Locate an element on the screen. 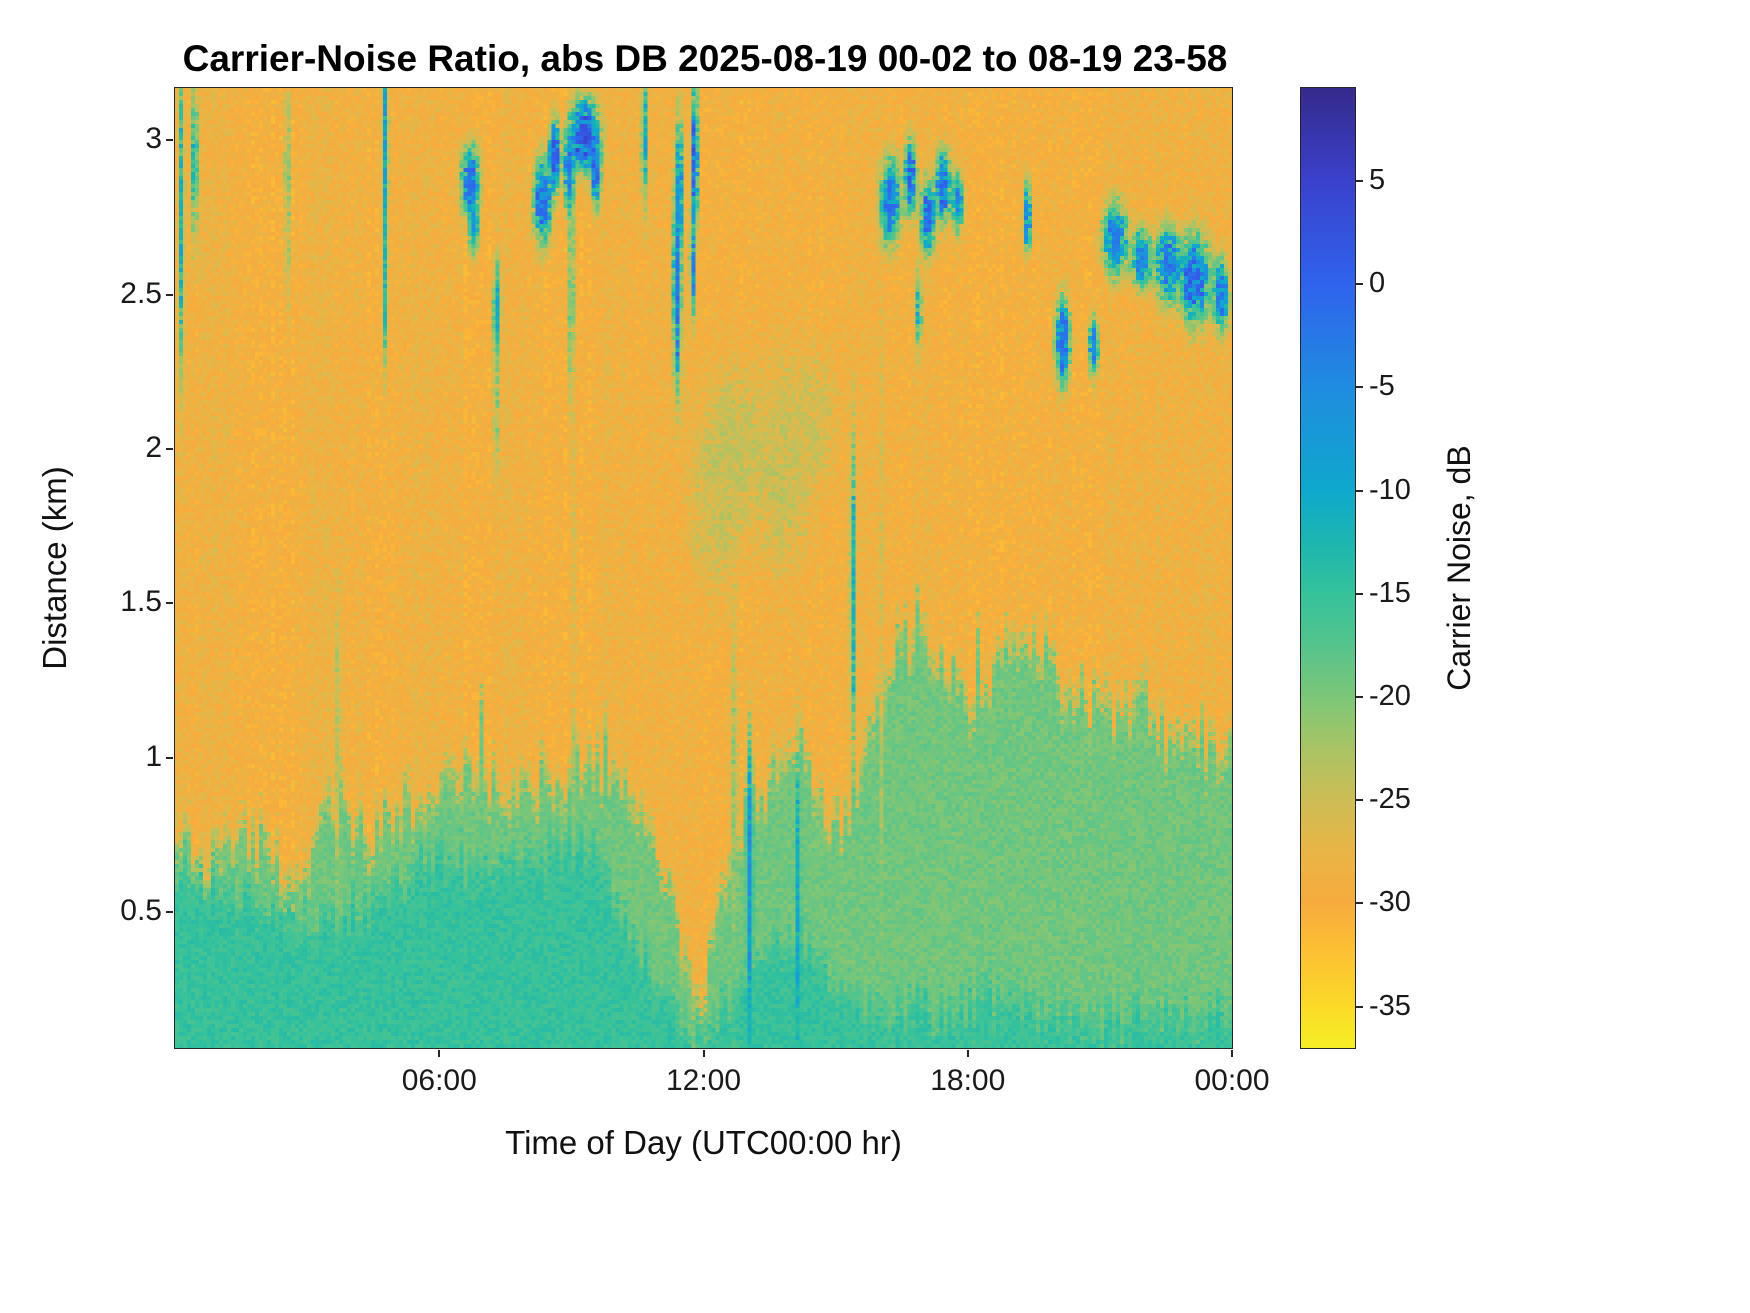 Image resolution: width=1750 pixels, height=1313 pixels. colorbar-tick-label: -25 is located at coordinates (1390, 799).